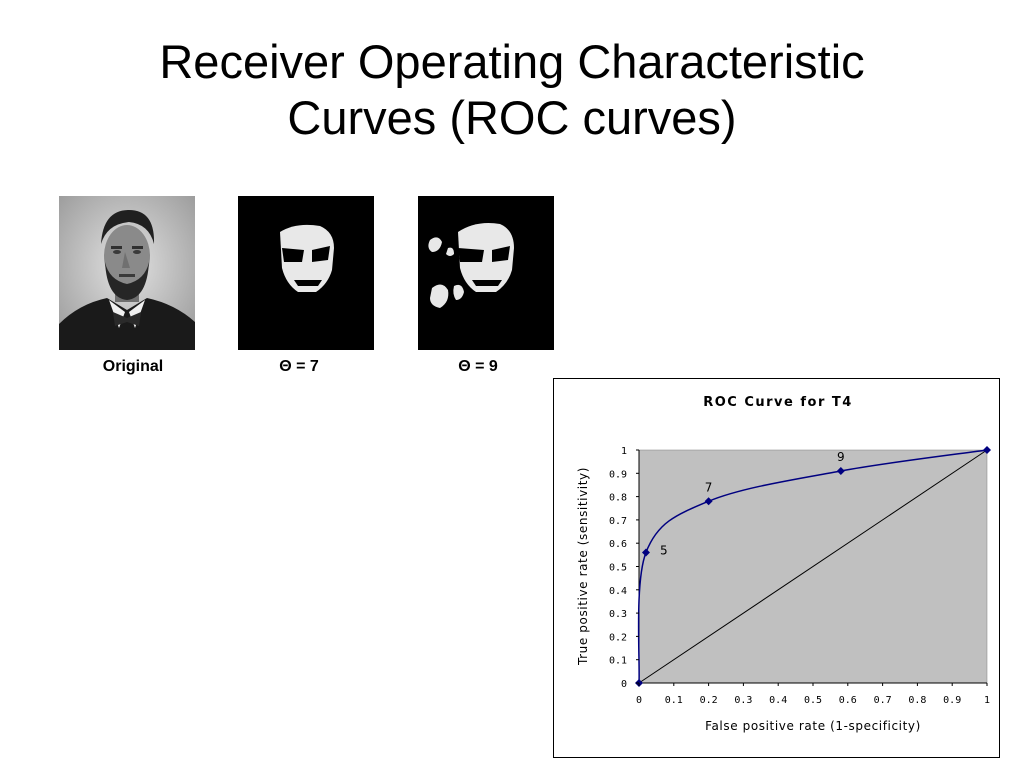 Image resolution: width=1024 pixels, height=768 pixels. What do you see at coordinates (778, 700) in the screenshot?
I see `x-tick-label: 0.4` at bounding box center [778, 700].